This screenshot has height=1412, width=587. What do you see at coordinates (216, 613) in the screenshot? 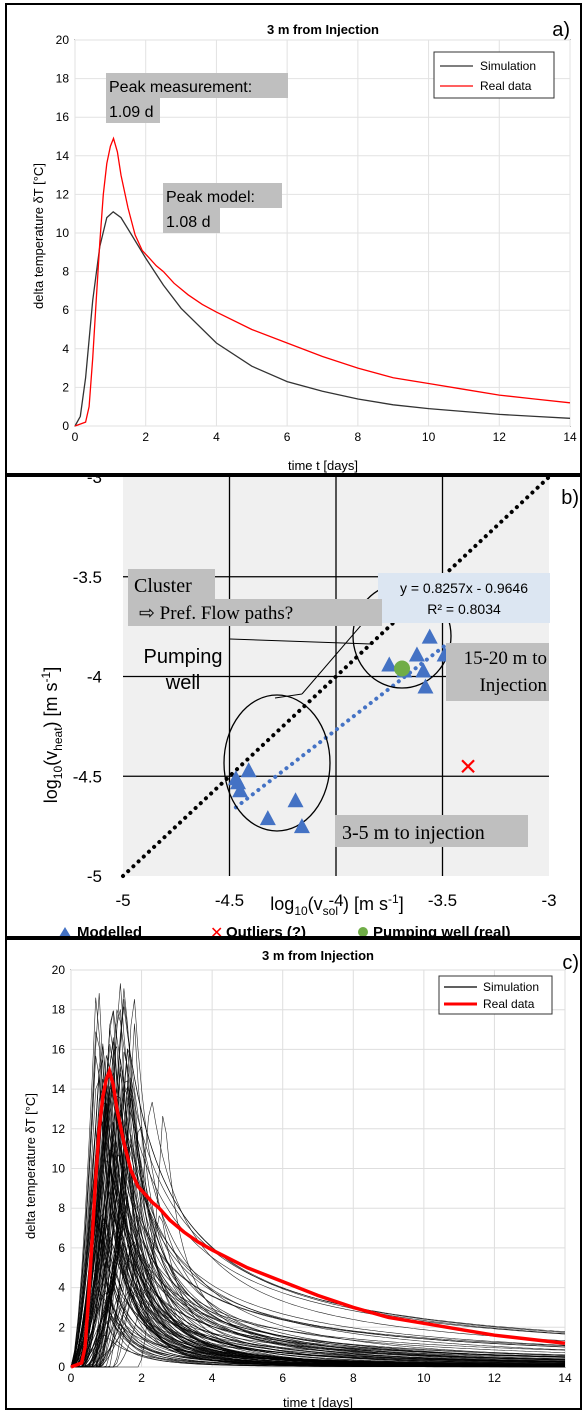
I see `cluster-sub-label: ⇨ Pref. Flow paths?` at bounding box center [216, 613].